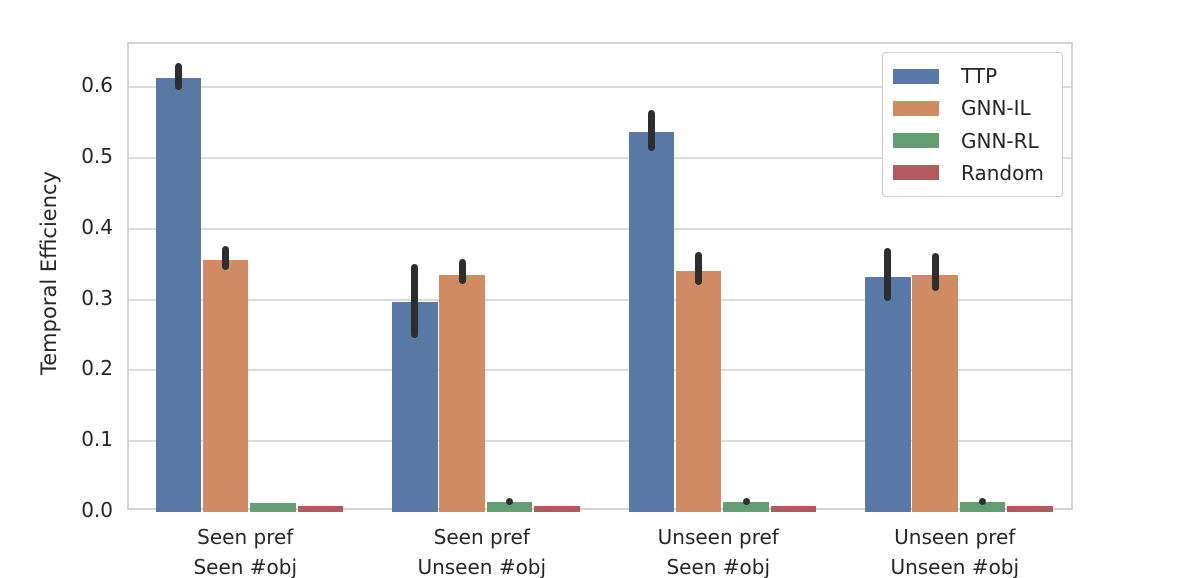 This screenshot has width=1196, height=578. What do you see at coordinates (935, 271) in the screenshot?
I see `error-bar-gnn-il-group4` at bounding box center [935, 271].